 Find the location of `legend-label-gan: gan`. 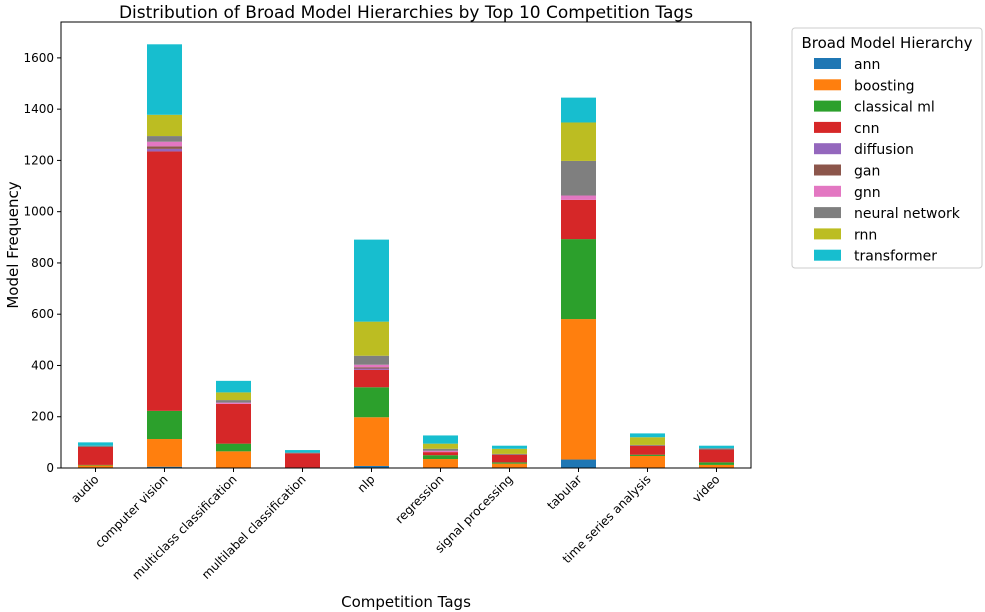

legend-label-gan: gan is located at coordinates (867, 172).